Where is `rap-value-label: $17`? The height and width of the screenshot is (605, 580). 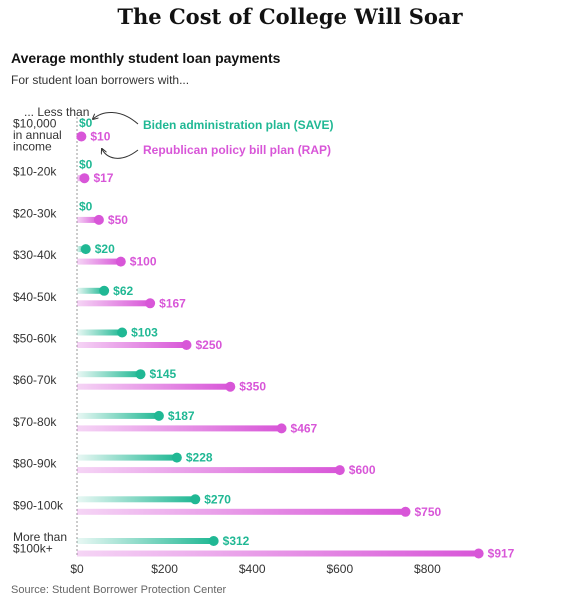
rap-value-label: $17 is located at coordinates (103, 178).